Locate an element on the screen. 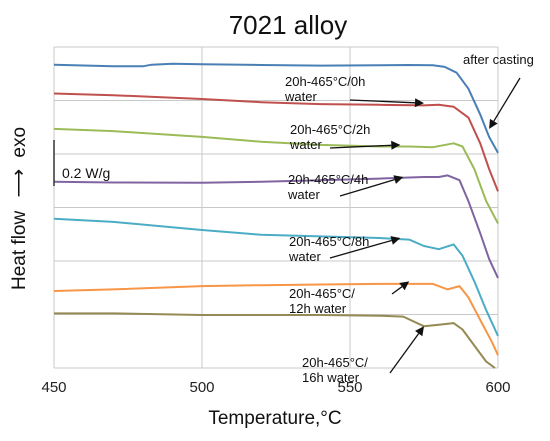  y-axis-label-group: Heat flow ⟶ exo is located at coordinates (19, 208).